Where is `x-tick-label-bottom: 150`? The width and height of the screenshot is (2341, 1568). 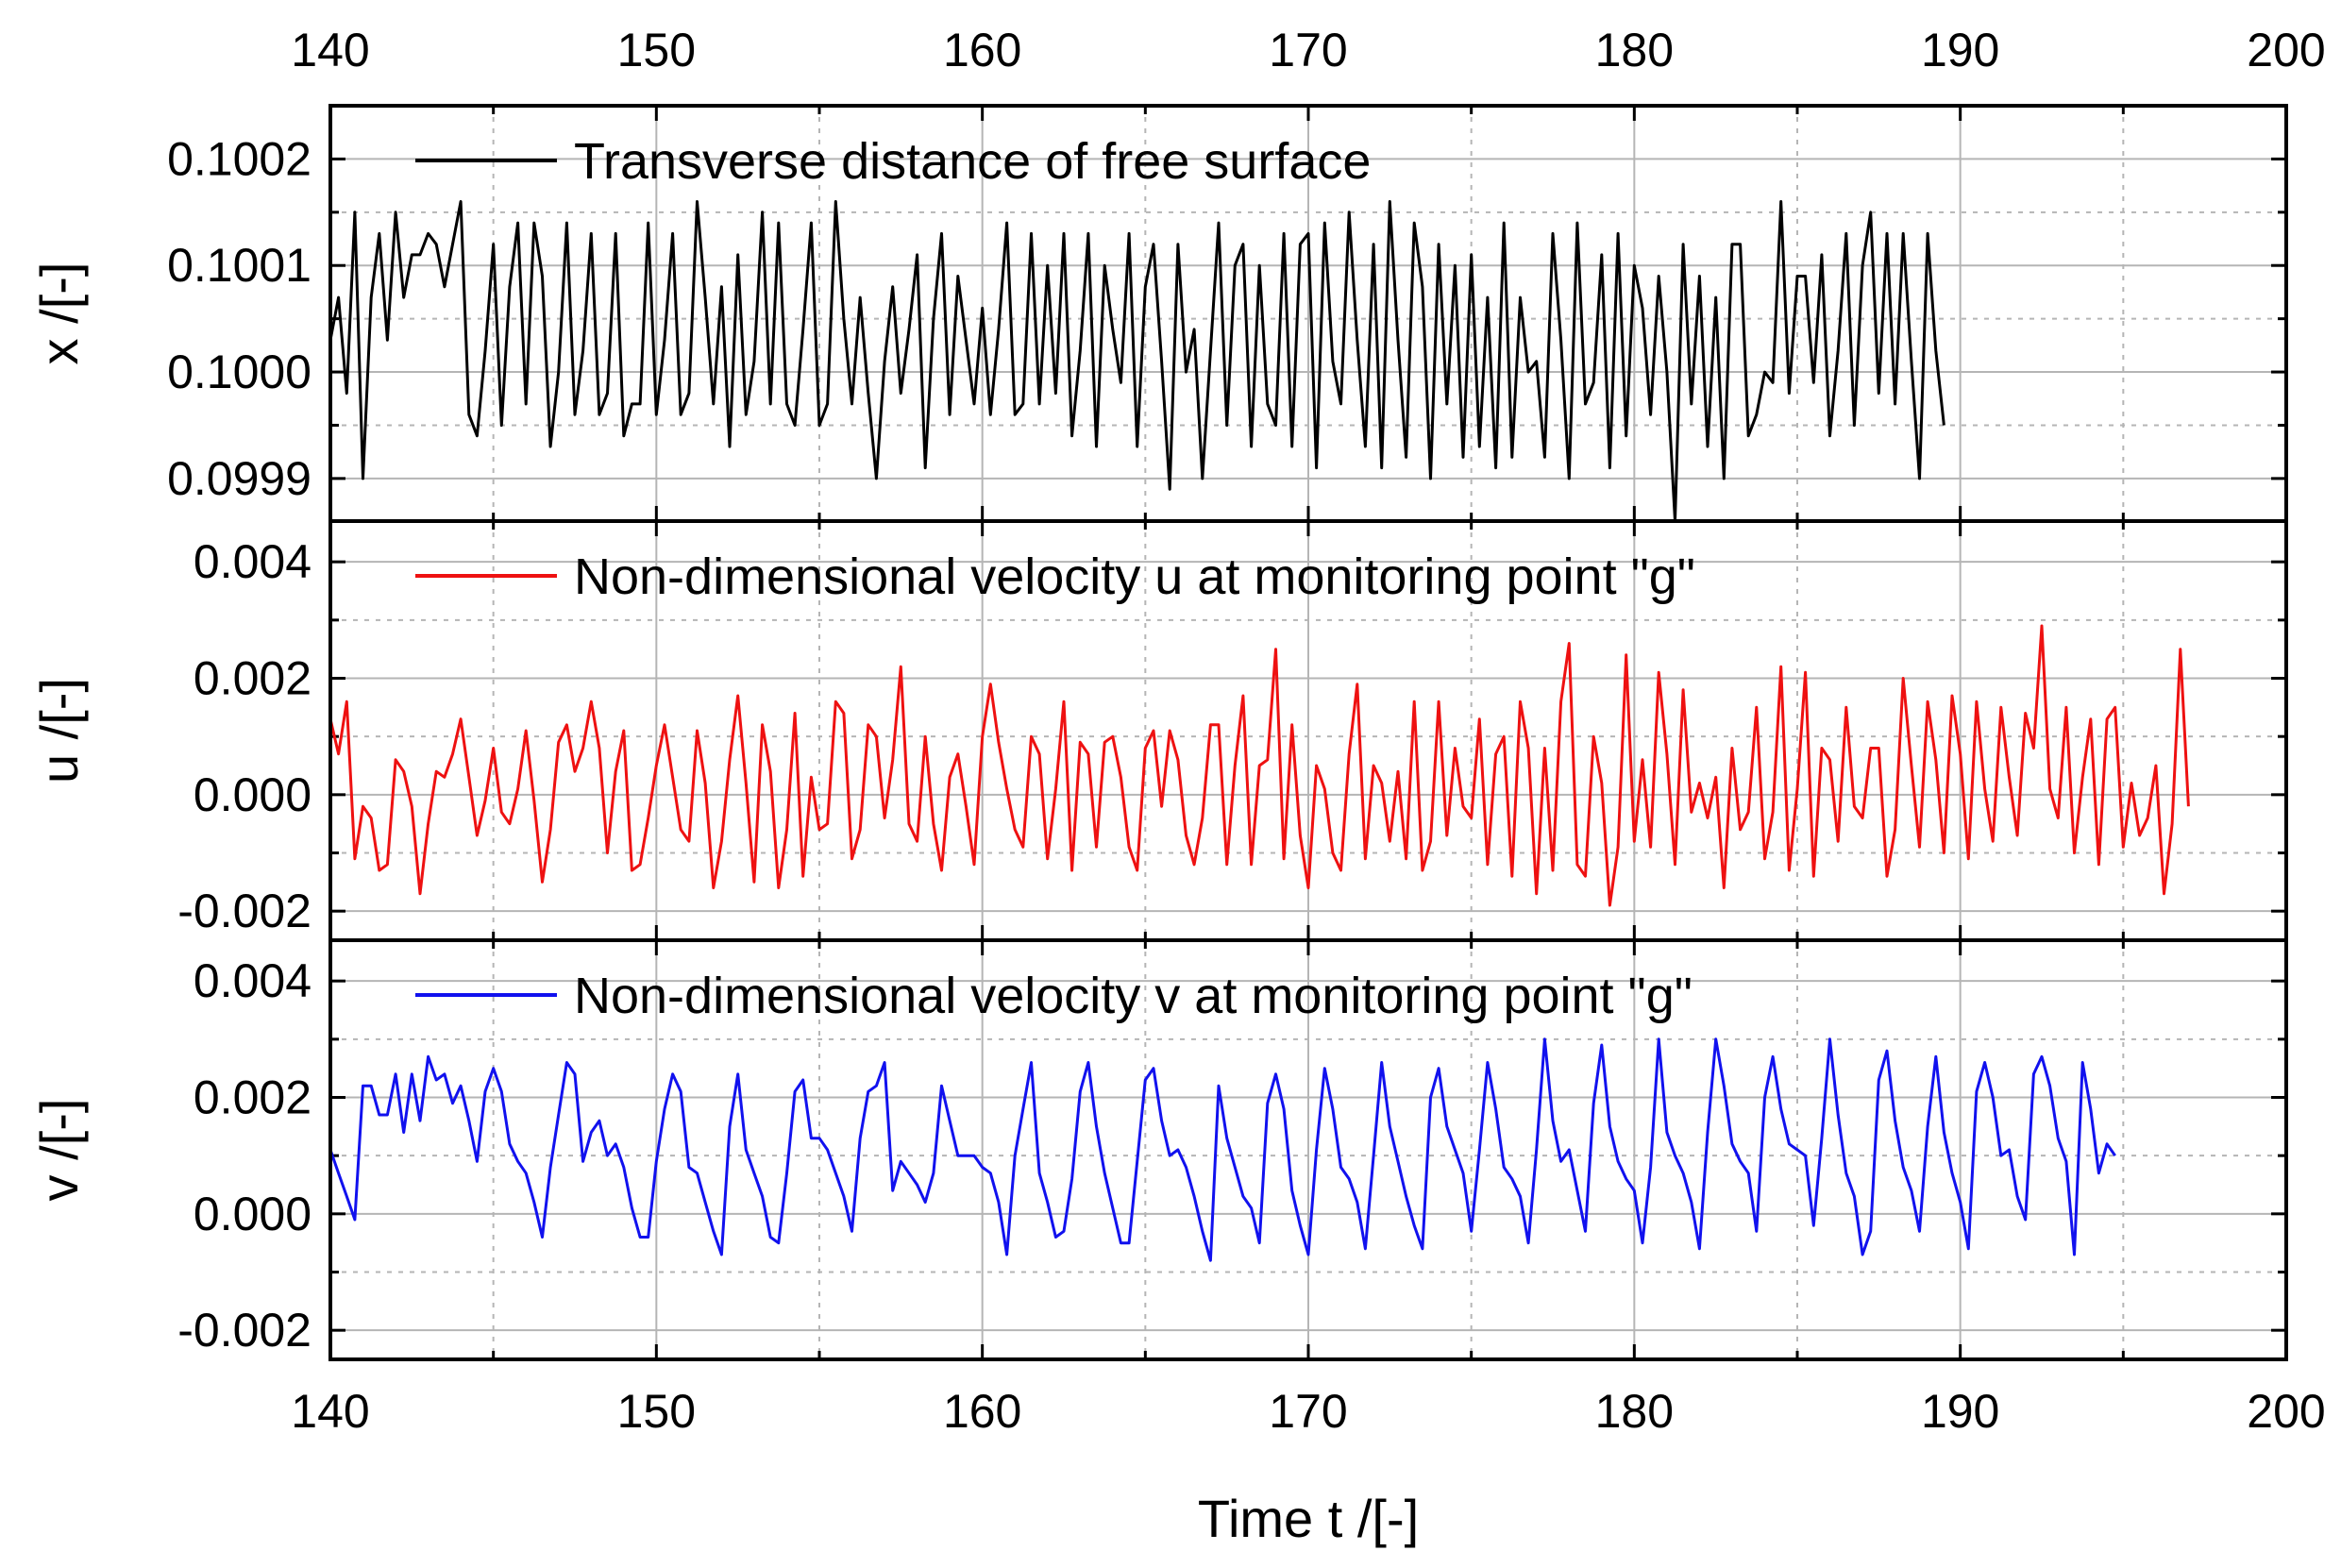 x-tick-label-bottom: 150 is located at coordinates (656, 1411).